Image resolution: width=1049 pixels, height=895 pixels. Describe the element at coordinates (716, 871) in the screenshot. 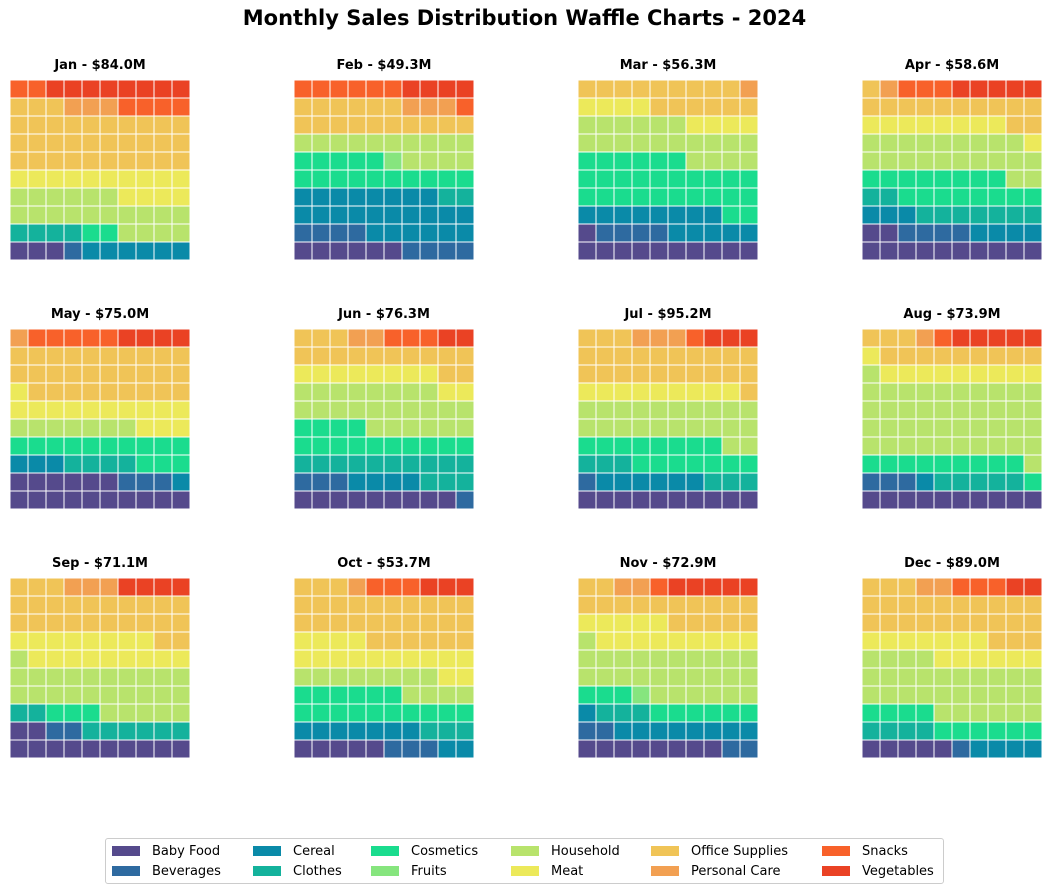

I see `legend-item: Personal Care` at that location.